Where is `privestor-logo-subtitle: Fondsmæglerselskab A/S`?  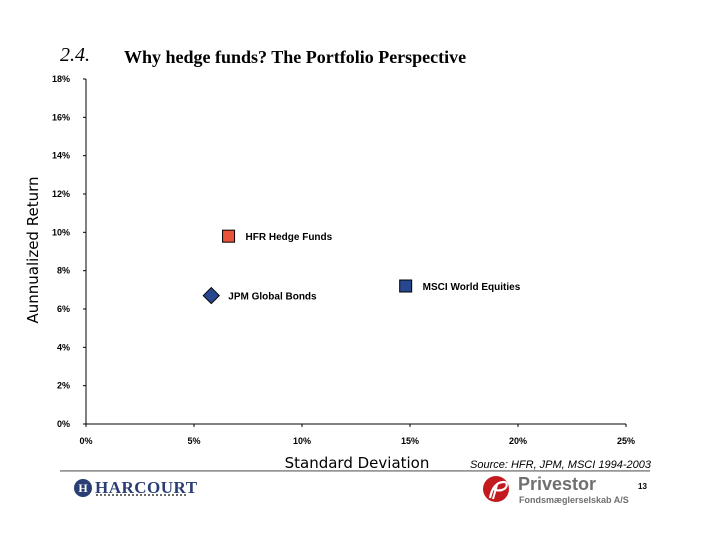
privestor-logo-subtitle: Fondsmæglerselskab A/S is located at coordinates (574, 500).